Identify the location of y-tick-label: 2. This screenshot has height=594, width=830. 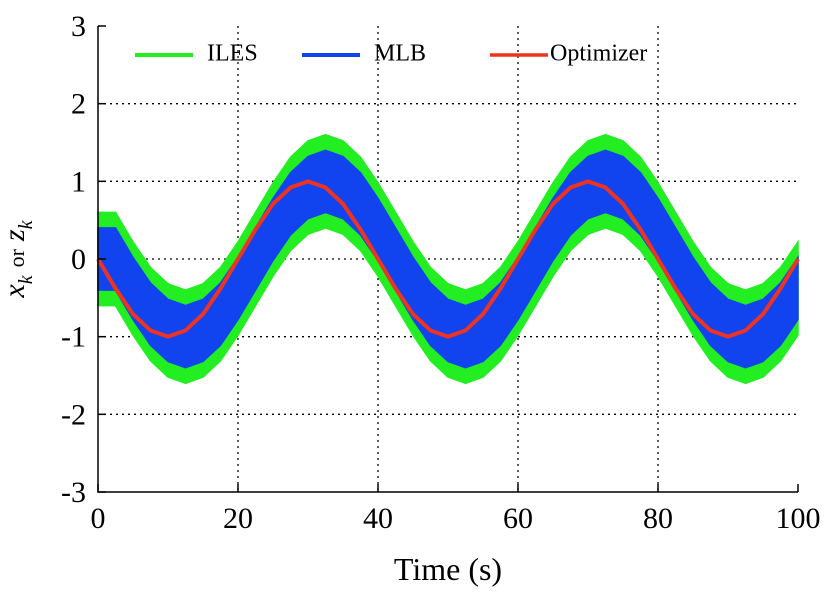
(78, 104).